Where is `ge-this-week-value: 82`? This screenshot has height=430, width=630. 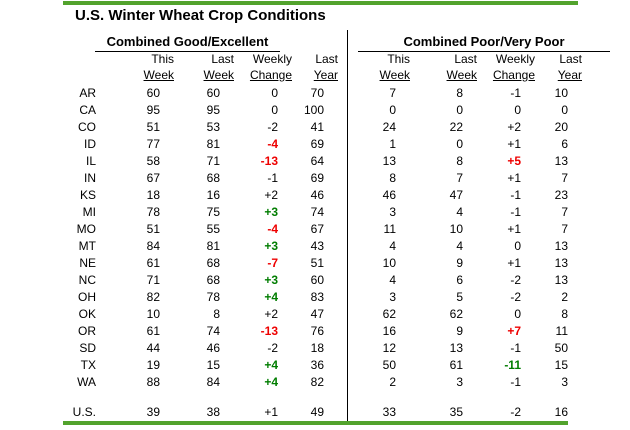
ge-this-week-value: 82 is located at coordinates (153, 297).